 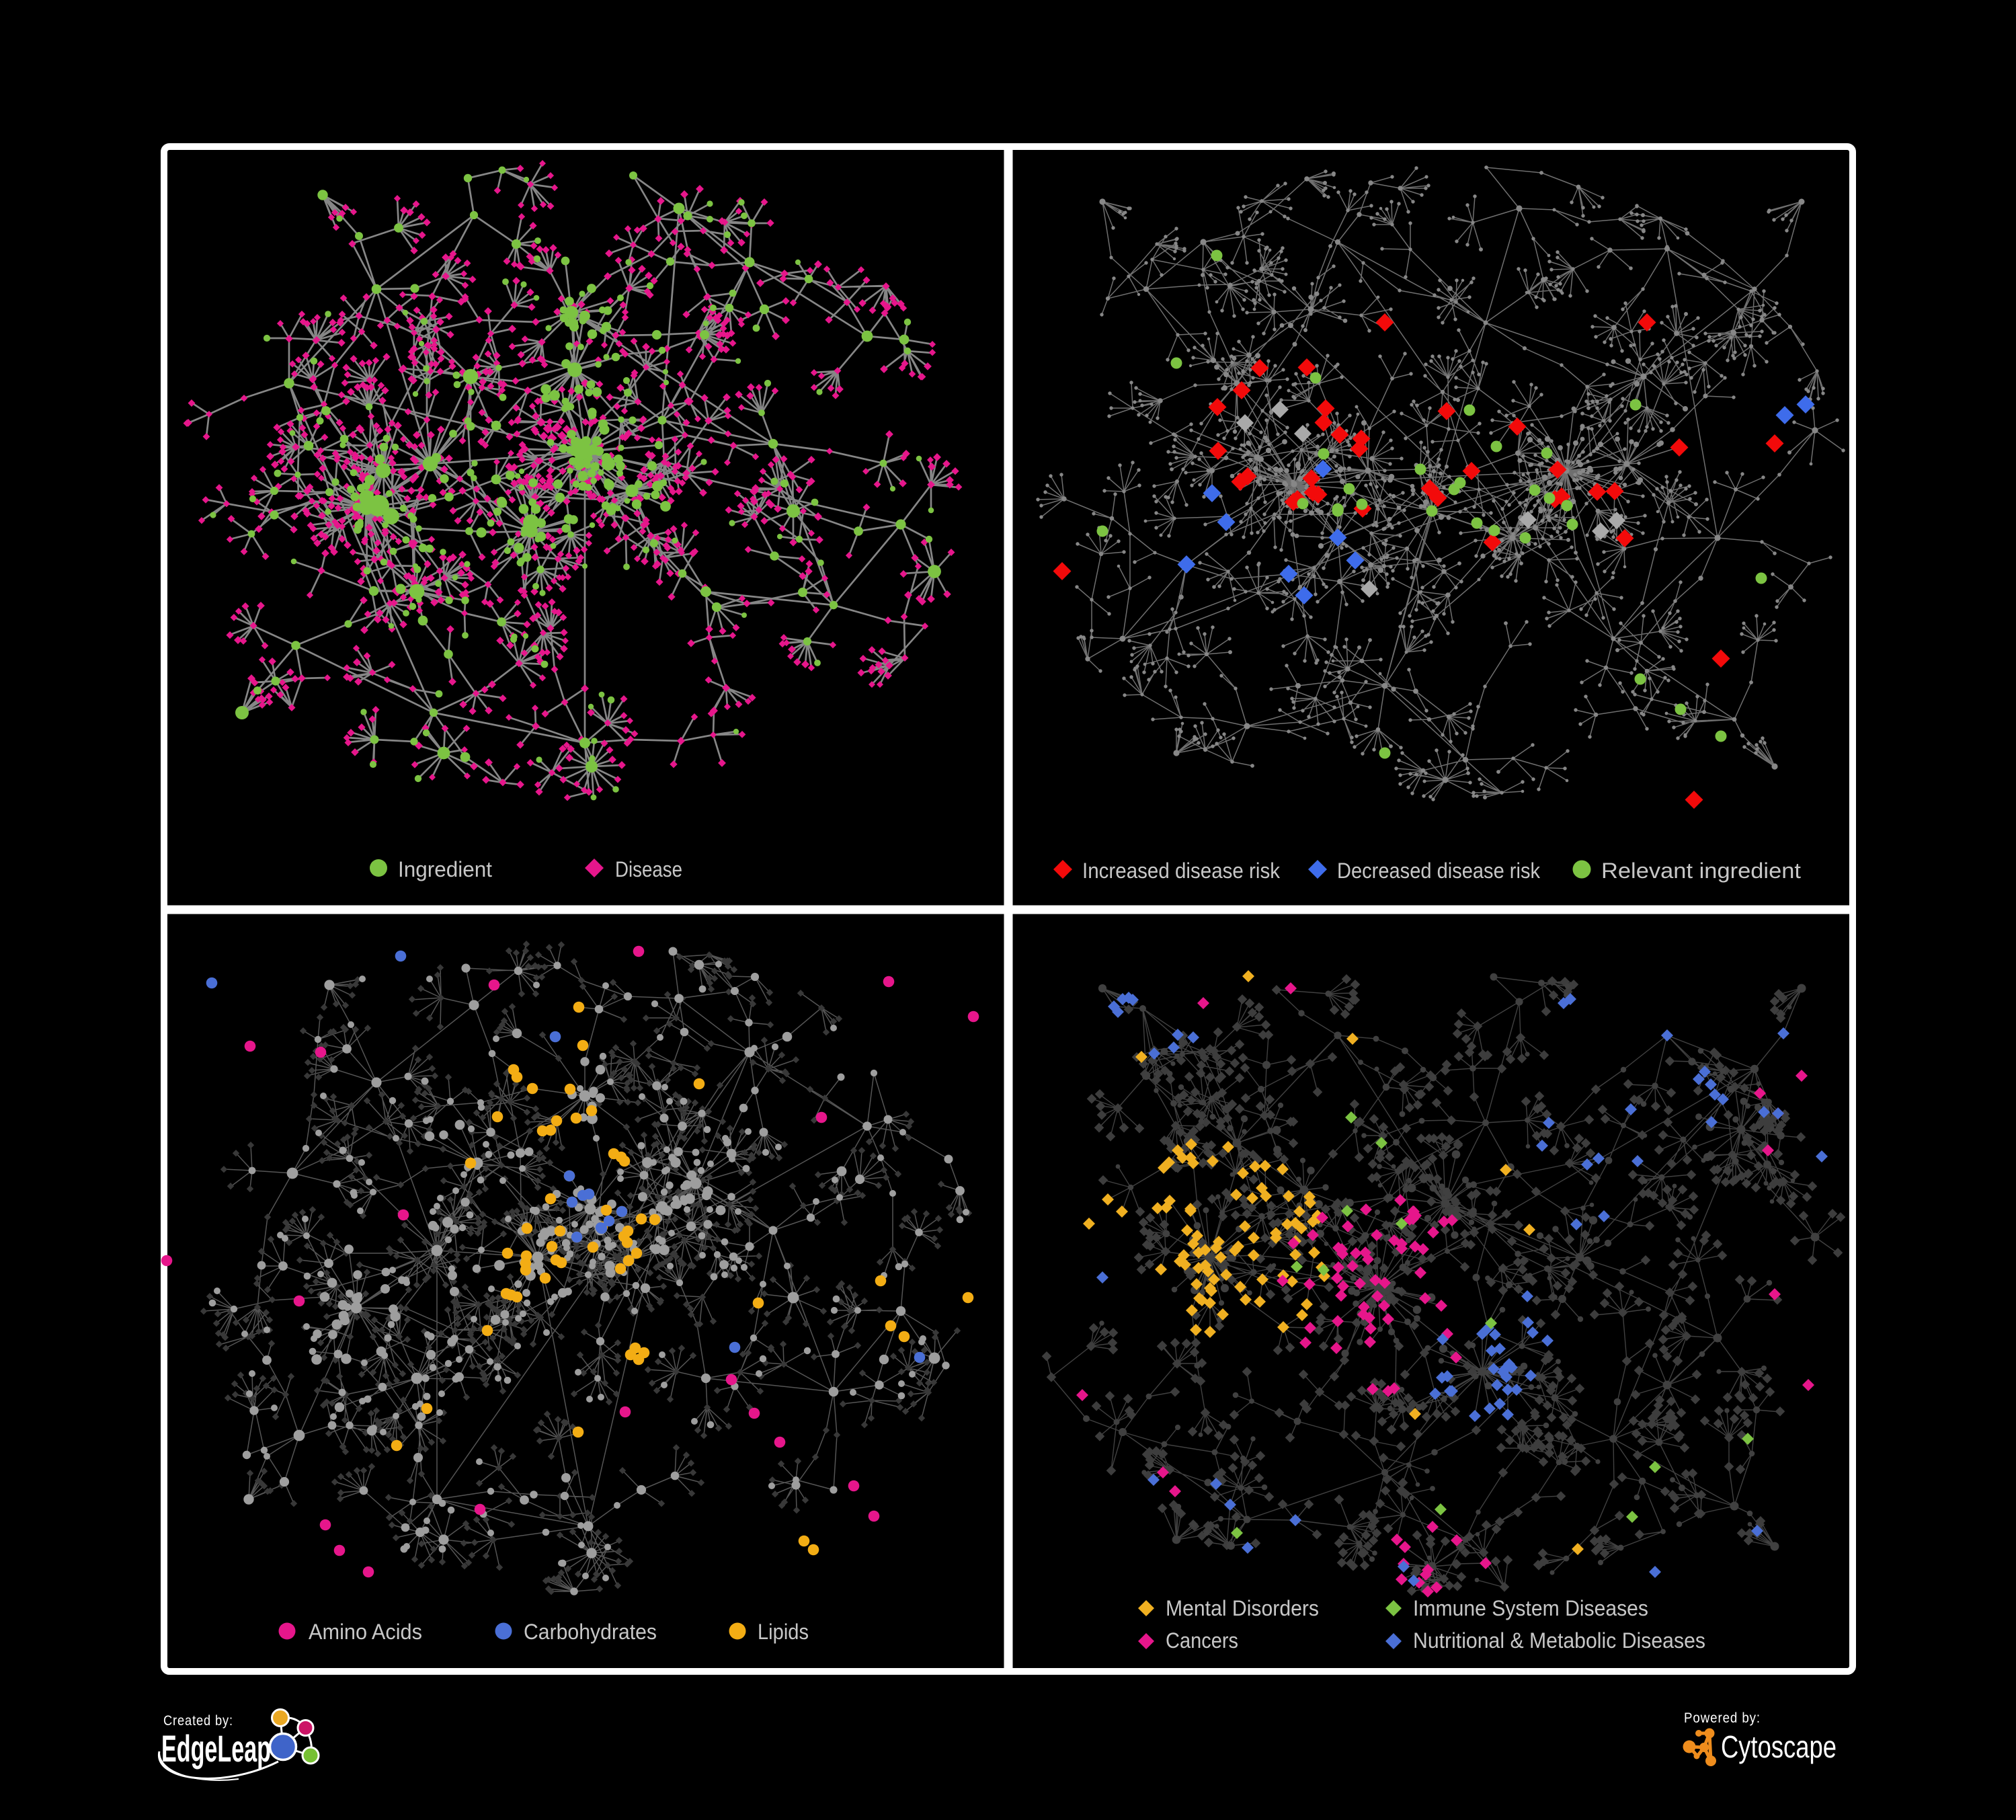 I want to click on svg-text: Relevant ingredient, so click(x=1701, y=871).